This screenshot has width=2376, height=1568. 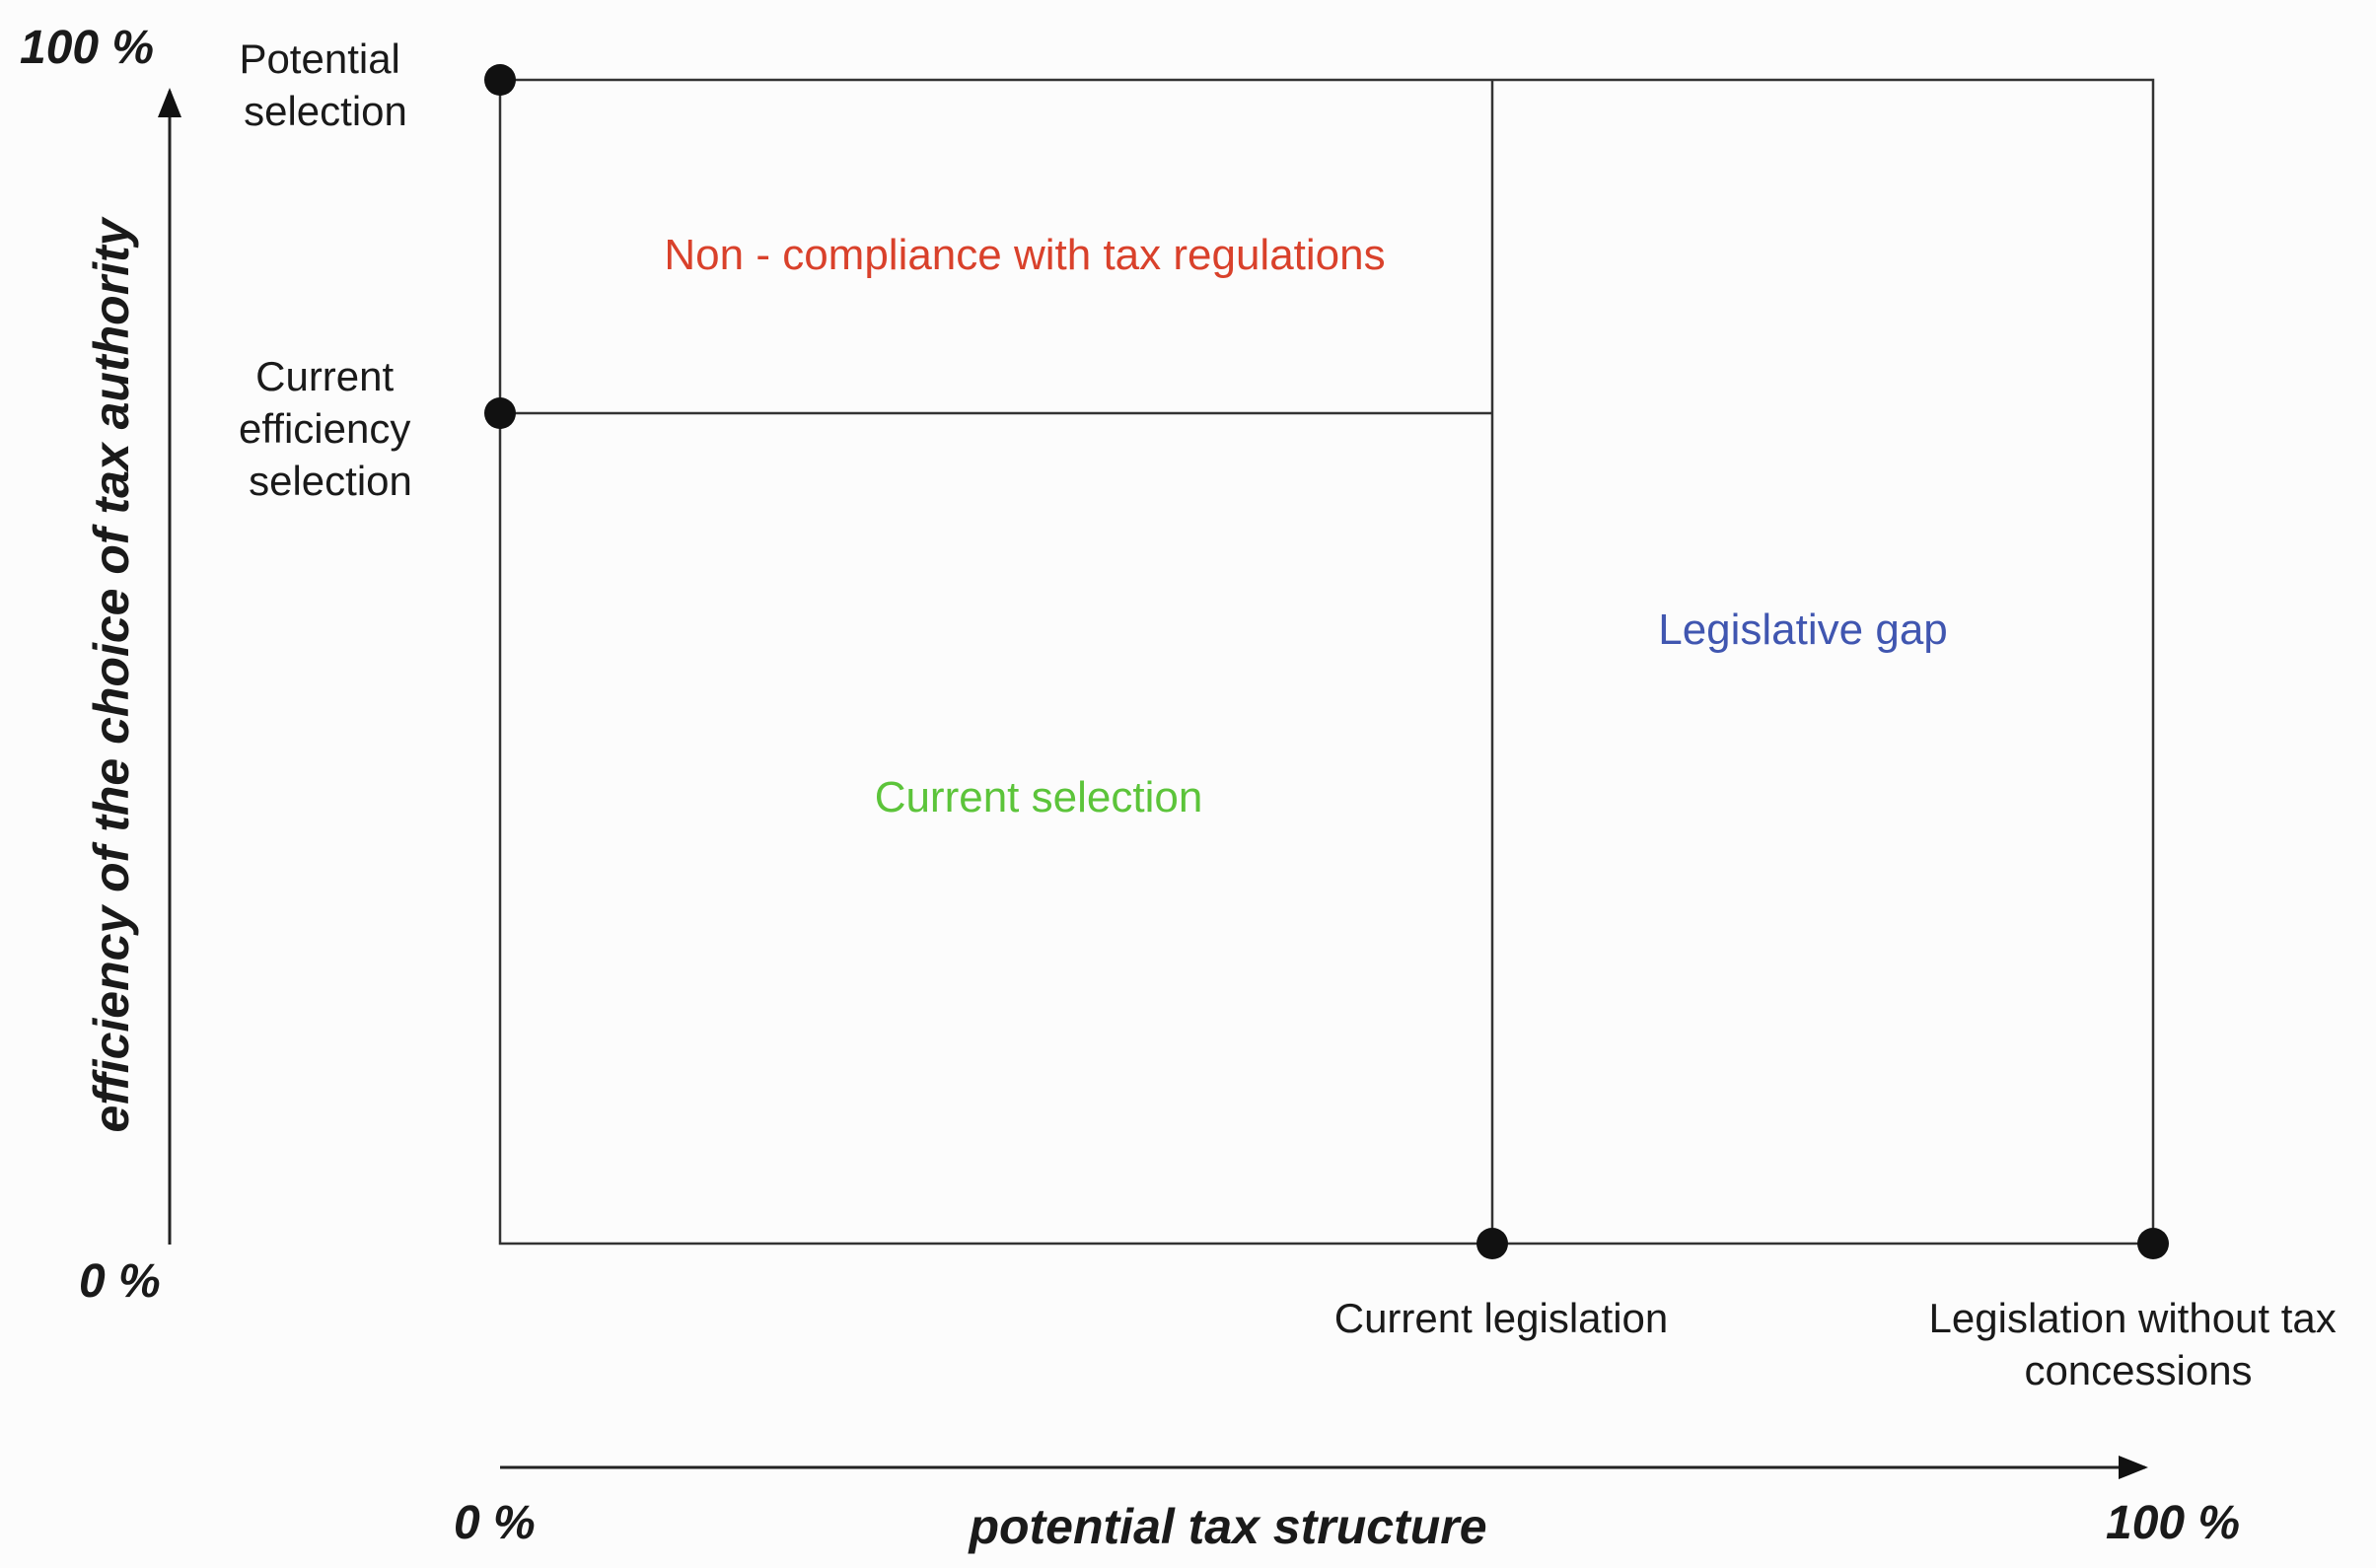 What do you see at coordinates (2133, 1318) in the screenshot?
I see `legislation-without-concessions-line-1: Legislation without tax` at bounding box center [2133, 1318].